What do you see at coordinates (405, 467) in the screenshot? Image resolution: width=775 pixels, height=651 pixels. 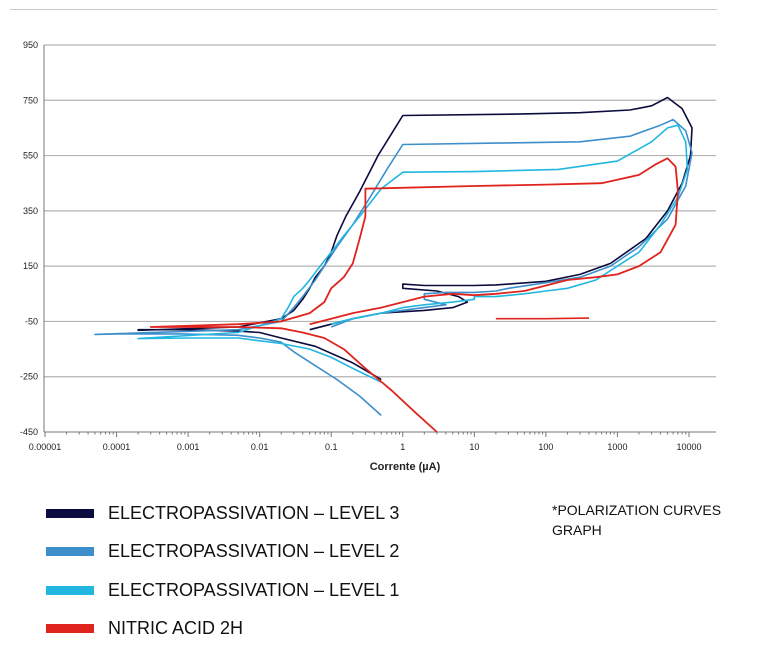 I see `x-axis-title: Corrente (µA)` at bounding box center [405, 467].